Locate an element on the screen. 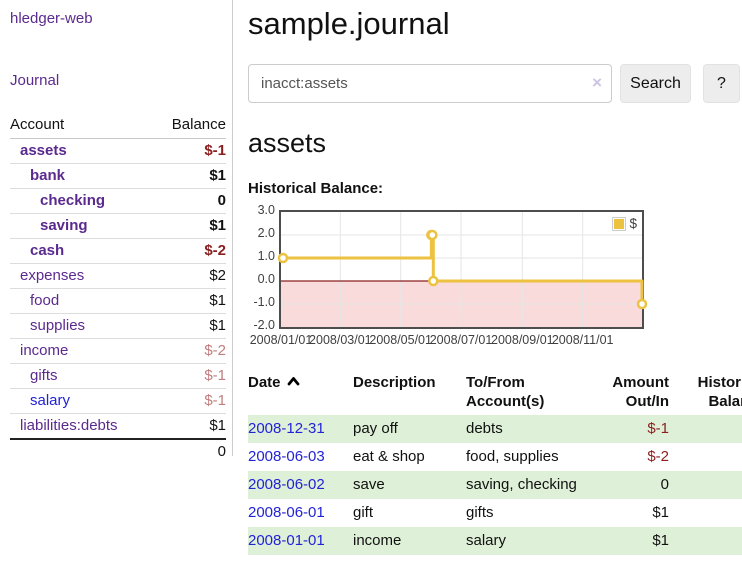 The width and height of the screenshot is (742, 582). account-row: salary $-1 is located at coordinates (118, 401).